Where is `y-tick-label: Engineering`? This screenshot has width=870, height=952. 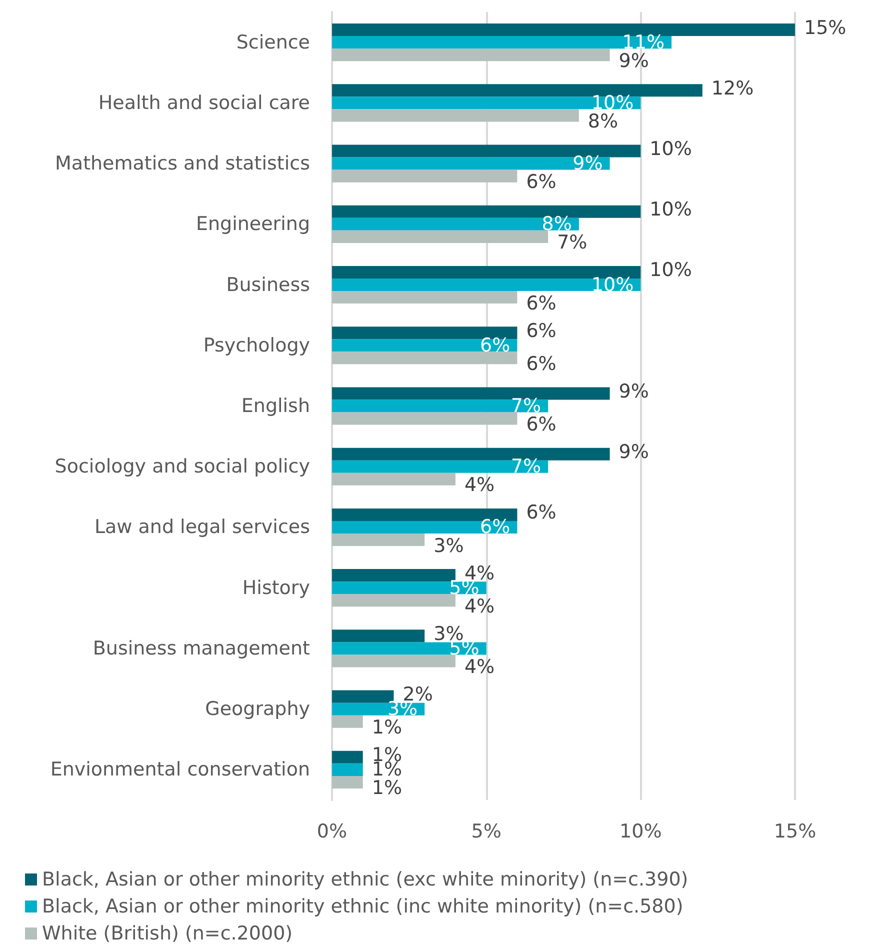
y-tick-label: Engineering is located at coordinates (253, 224).